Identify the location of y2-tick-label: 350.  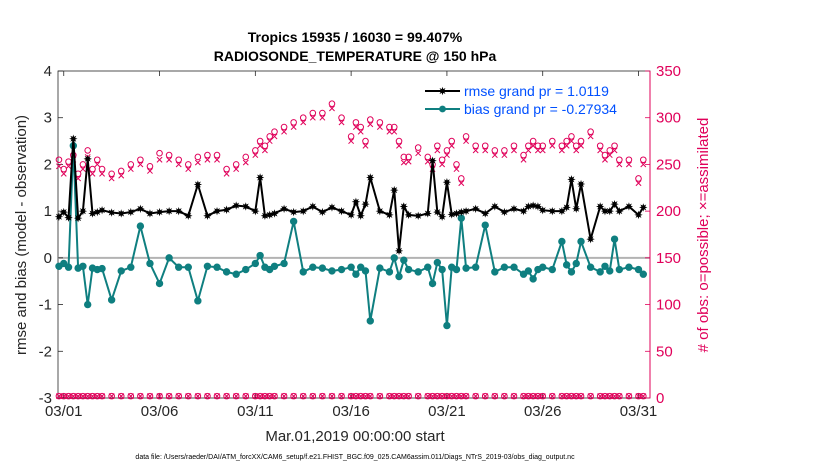
(668, 71).